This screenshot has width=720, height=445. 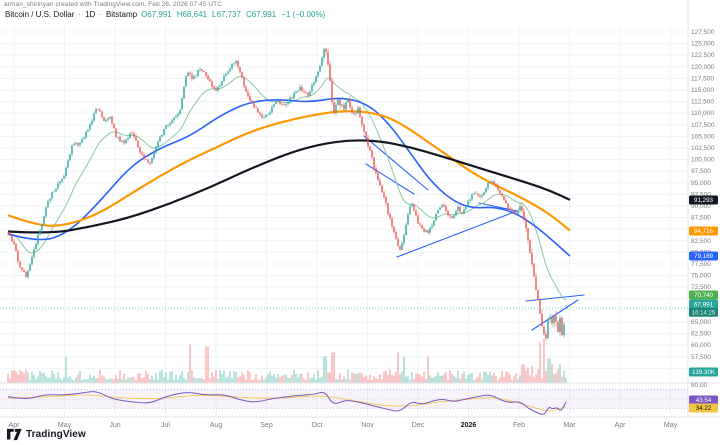 I want to click on volume-bars, so click(x=287, y=360).